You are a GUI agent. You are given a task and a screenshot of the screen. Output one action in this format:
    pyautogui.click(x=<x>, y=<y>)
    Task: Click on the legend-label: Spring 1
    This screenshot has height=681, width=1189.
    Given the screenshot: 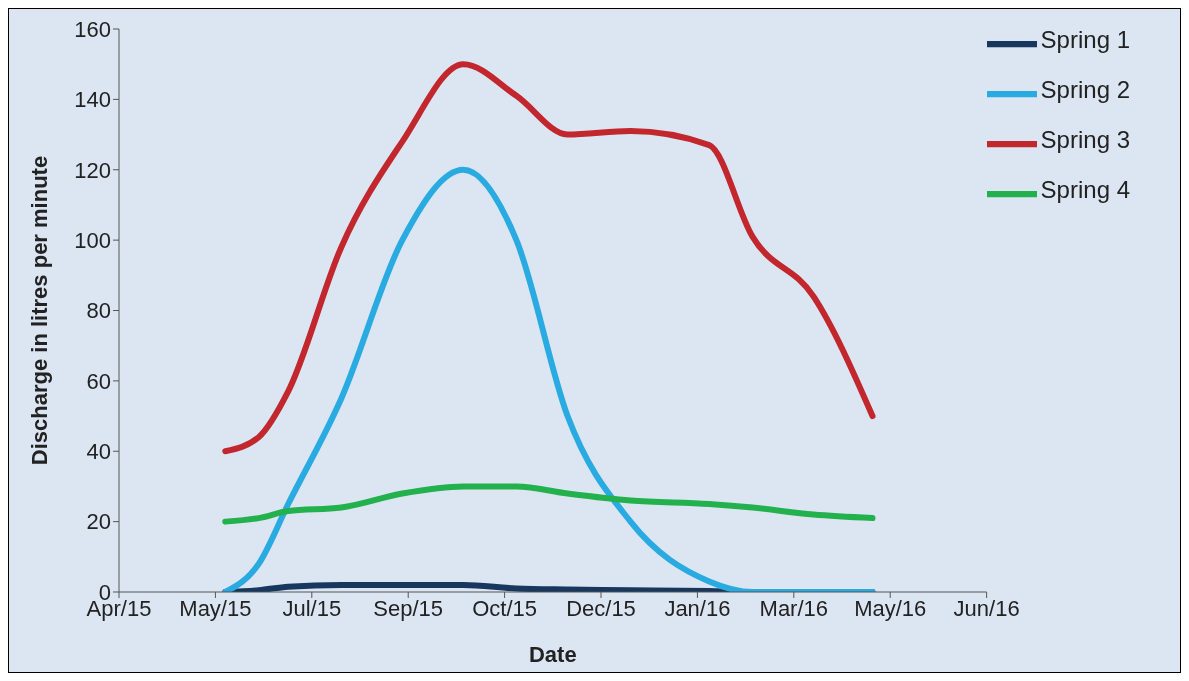 What is the action you would take?
    pyautogui.click(x=1085, y=40)
    